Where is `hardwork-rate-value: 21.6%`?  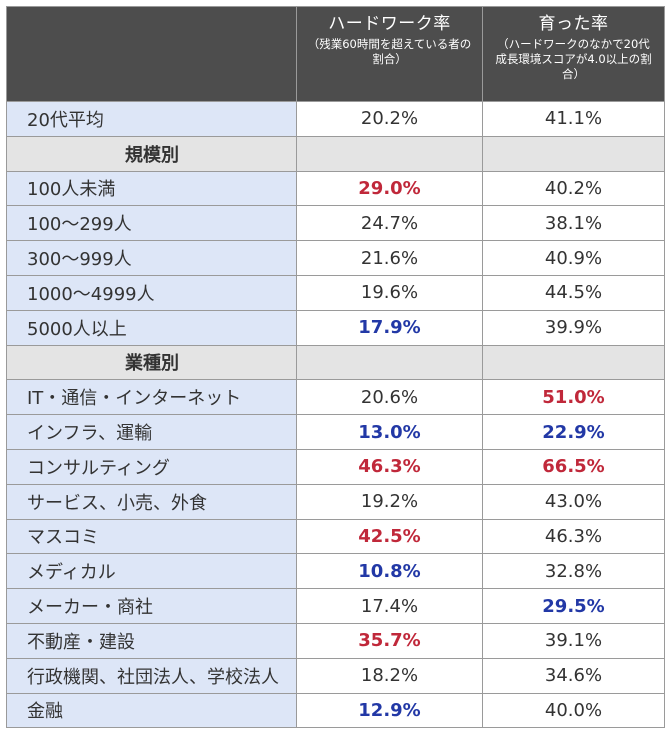
hardwork-rate-value: 21.6% is located at coordinates (389, 258).